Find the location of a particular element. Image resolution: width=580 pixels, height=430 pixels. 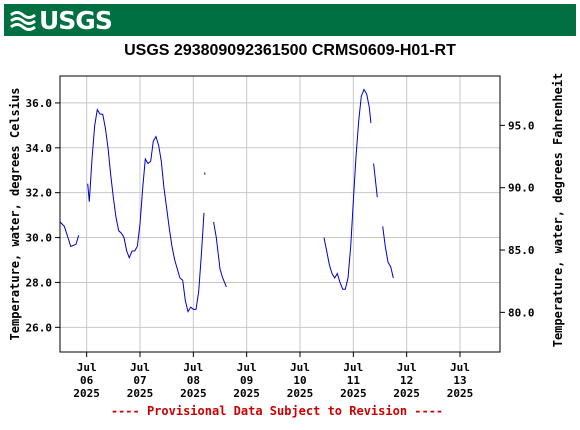

y-axis-label-fahrenheit: Temperature, water, degrees Fahrenheit is located at coordinates (558, 210).